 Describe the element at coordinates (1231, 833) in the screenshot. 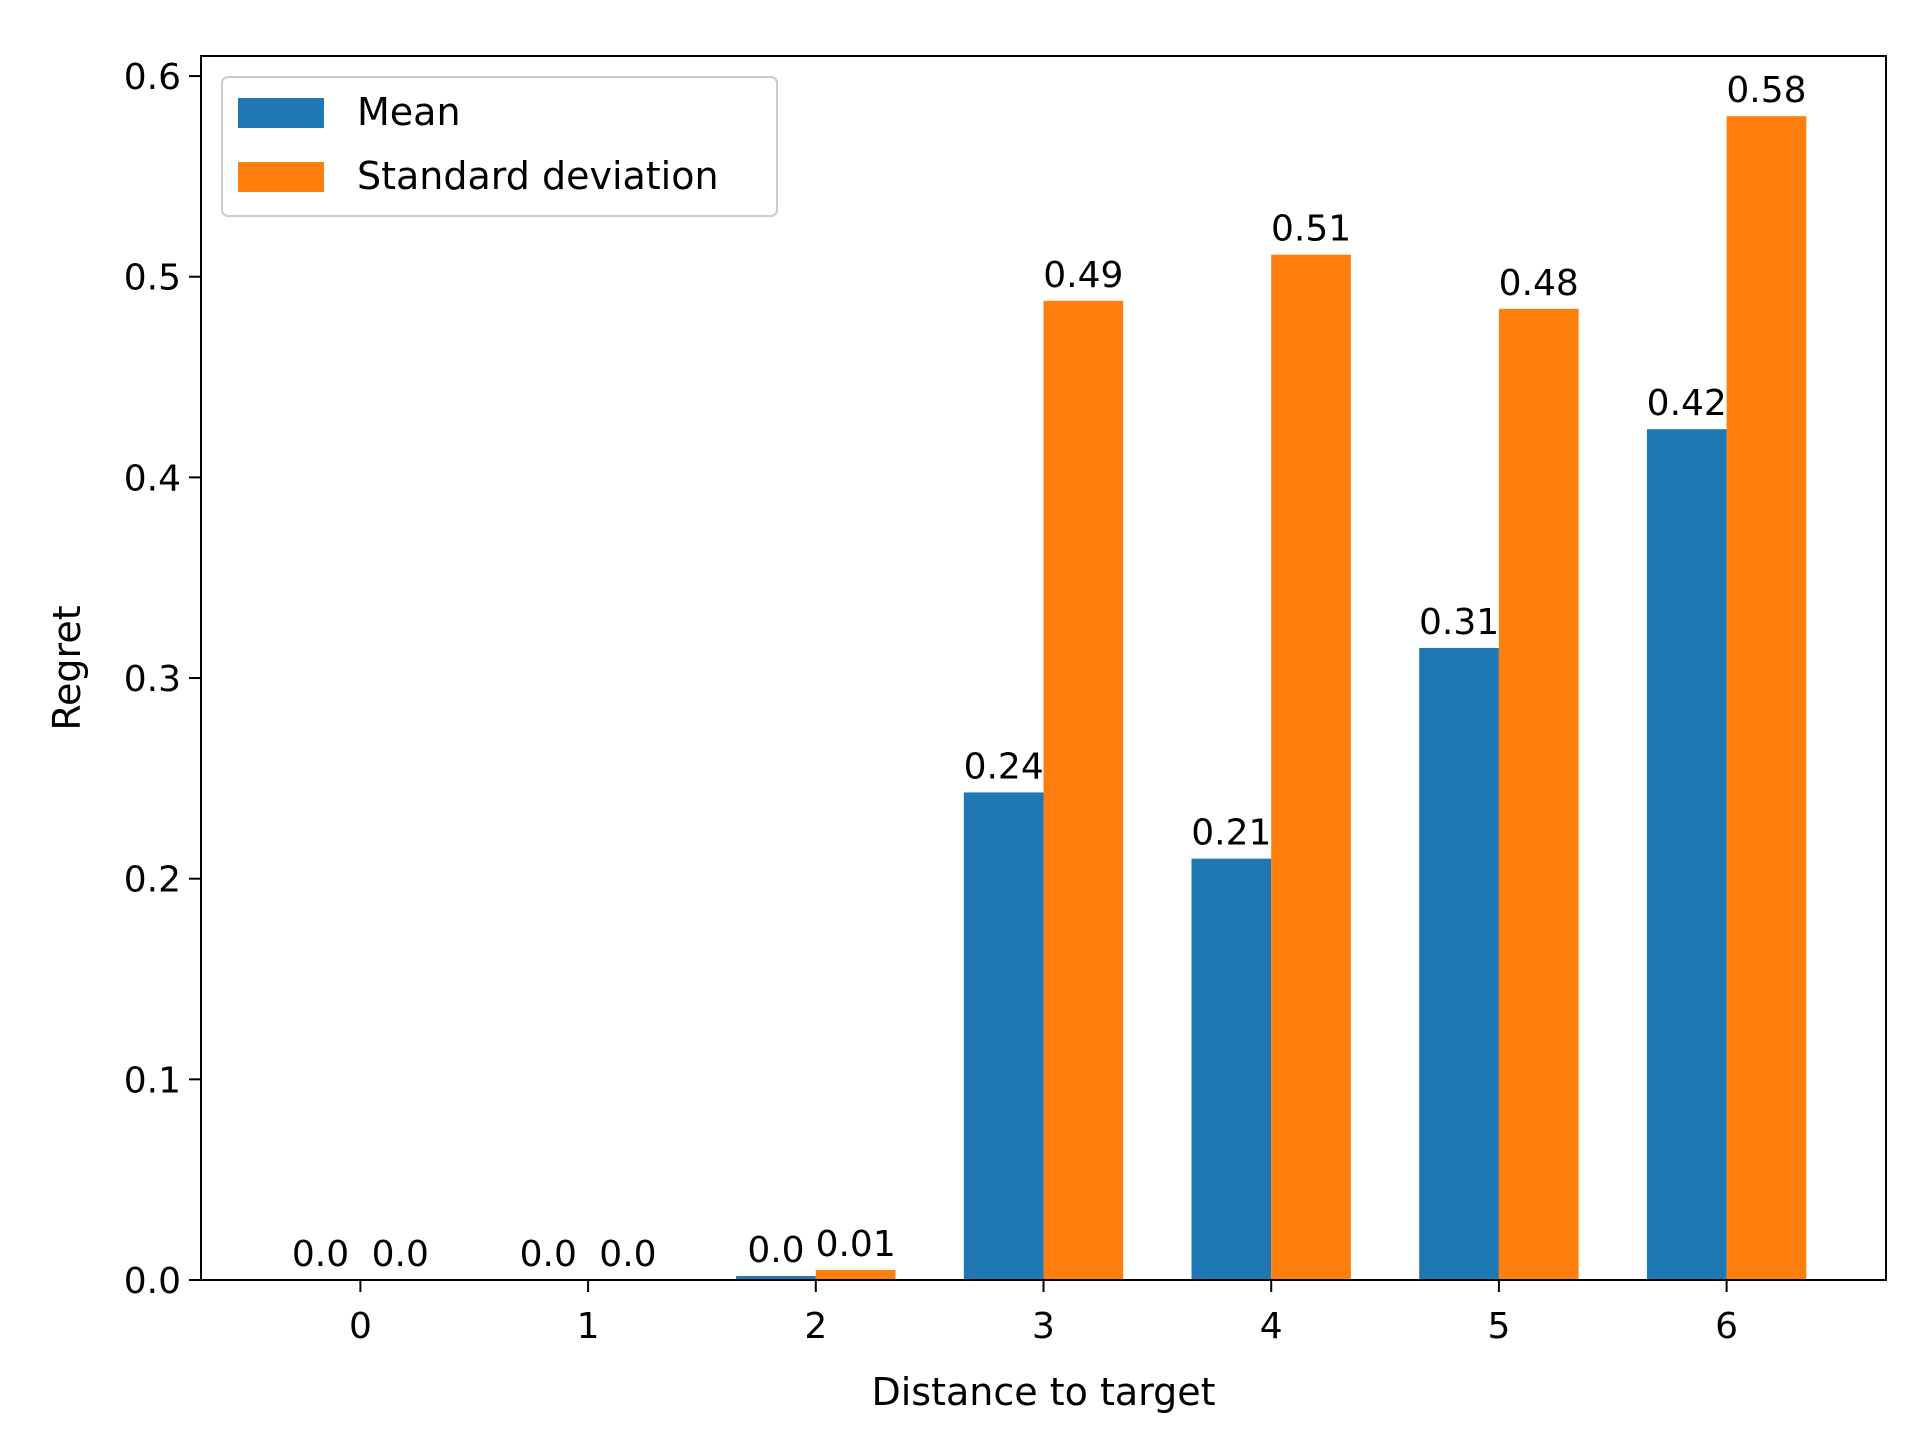

I see `bar-value-label: 0.21` at that location.